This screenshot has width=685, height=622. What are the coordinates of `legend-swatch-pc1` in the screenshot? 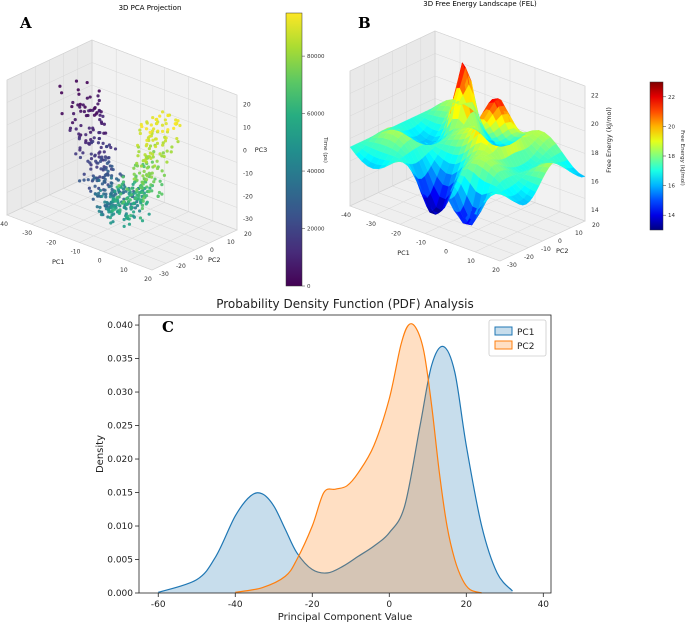 It's located at (503, 331).